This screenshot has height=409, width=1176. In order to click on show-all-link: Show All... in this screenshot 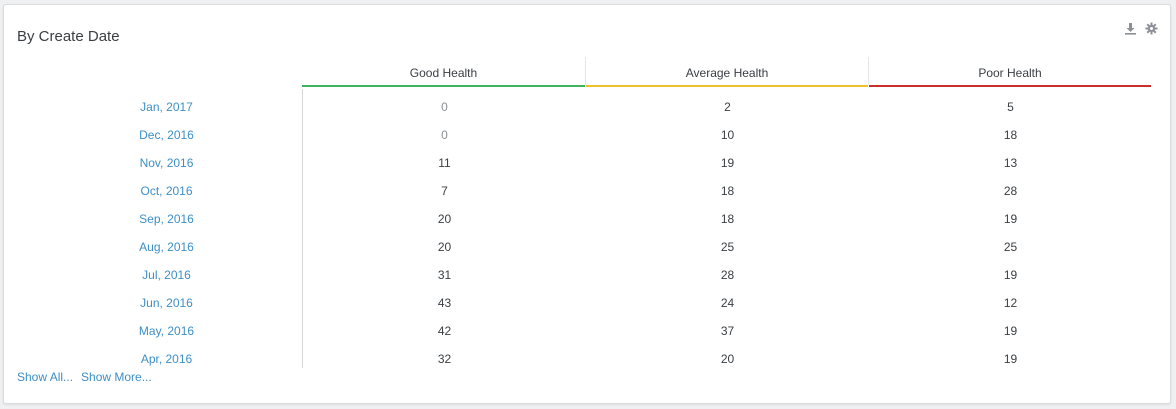, I will do `click(45, 377)`.